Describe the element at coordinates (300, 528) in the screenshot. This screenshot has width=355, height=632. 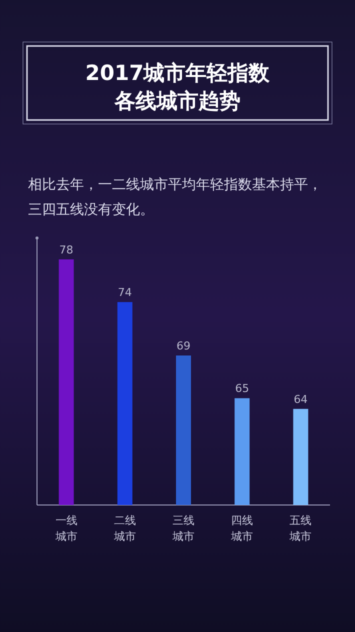
I see `x-tick-label: 五线城市` at that location.